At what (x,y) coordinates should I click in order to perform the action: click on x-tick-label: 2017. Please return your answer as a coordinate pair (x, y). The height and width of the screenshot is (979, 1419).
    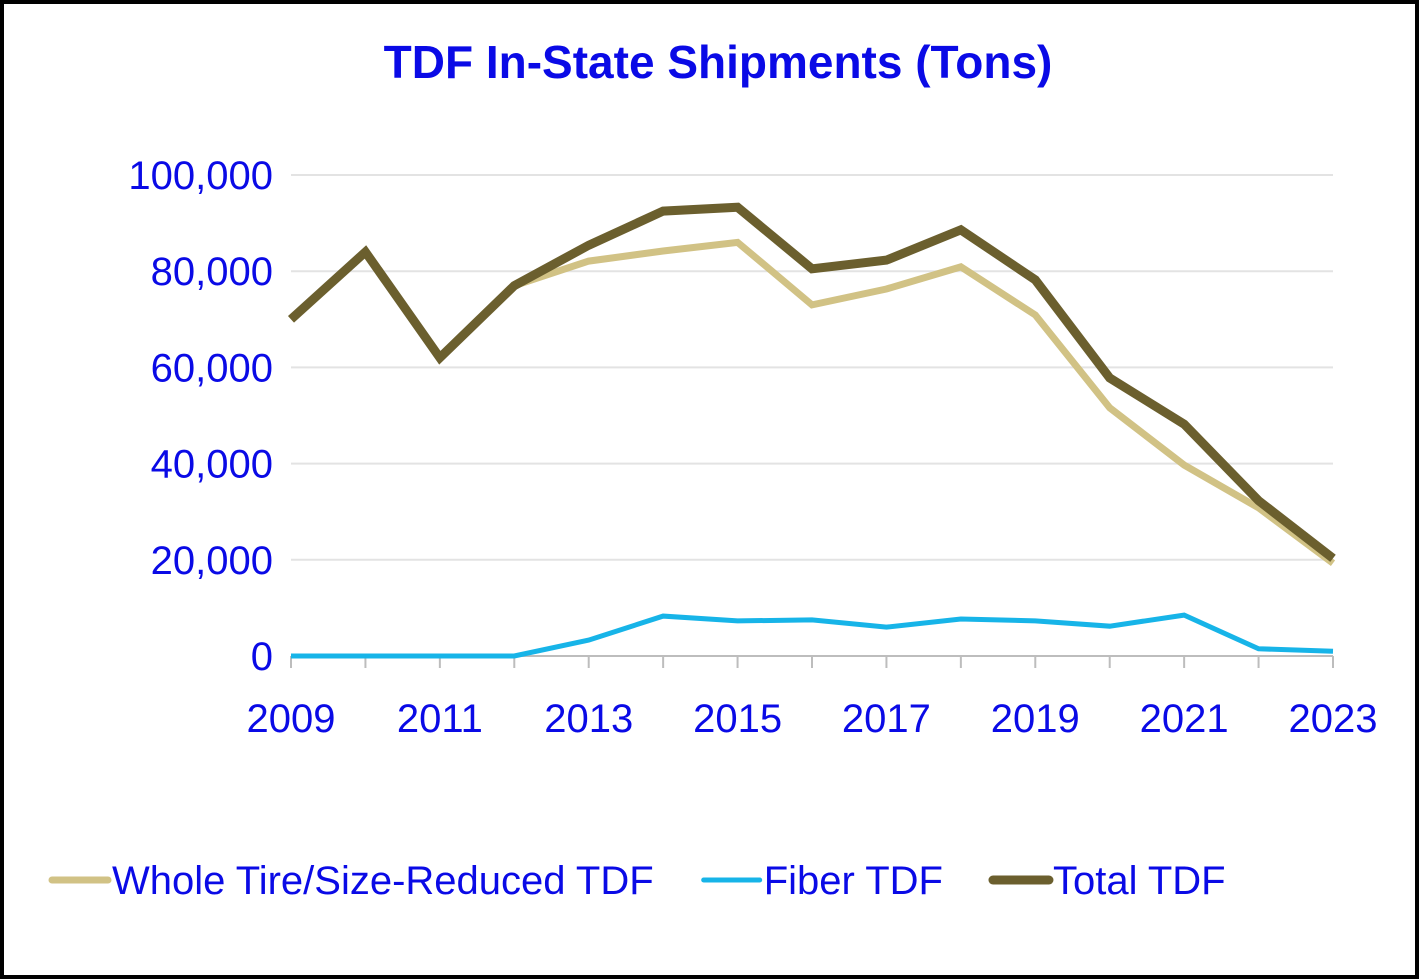
    Looking at the image, I should click on (886, 719).